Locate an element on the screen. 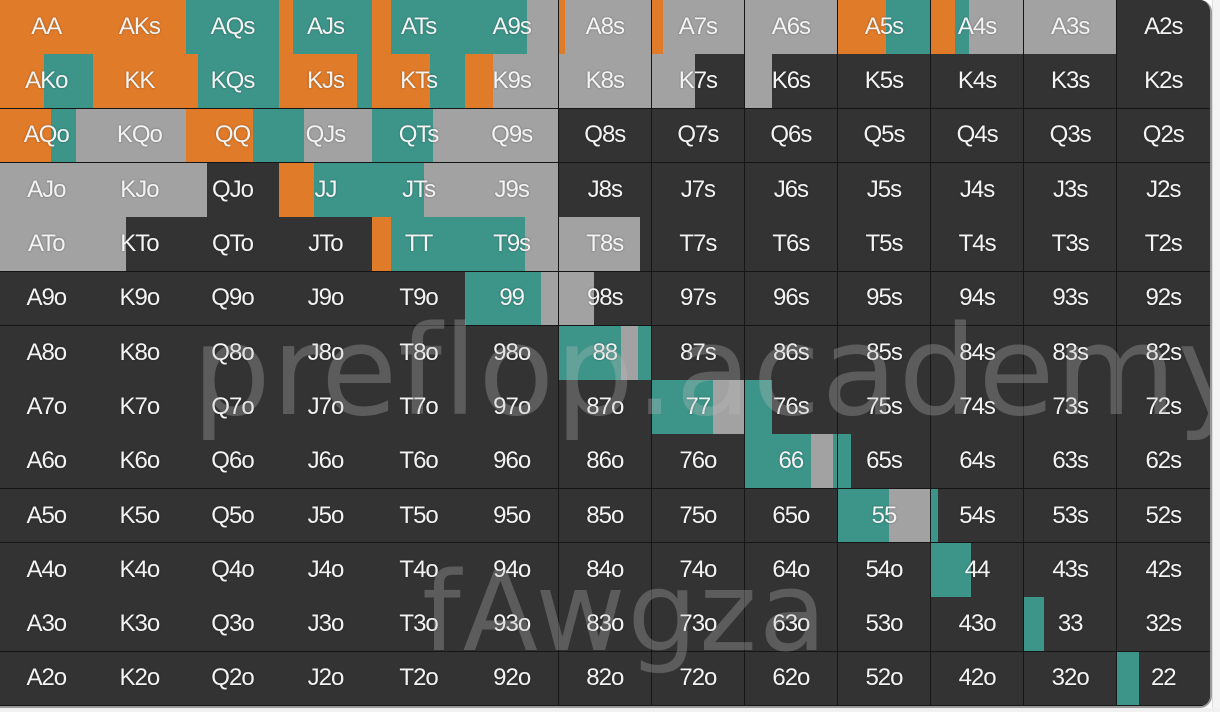 Image resolution: width=1220 pixels, height=712 pixels. hand-cell-AQo: AQo is located at coordinates (47, 136).